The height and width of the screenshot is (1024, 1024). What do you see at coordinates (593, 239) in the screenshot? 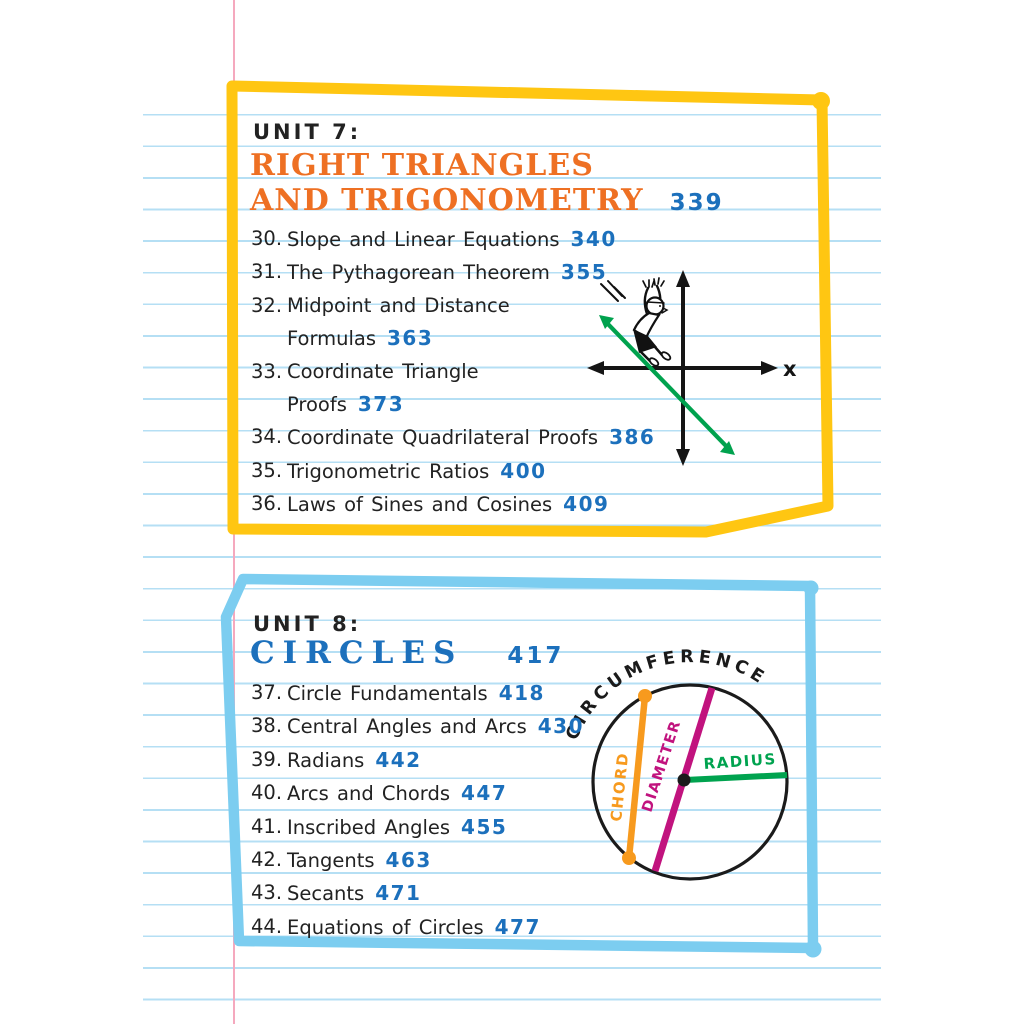
I see `chapter-page-number: 340` at bounding box center [593, 239].